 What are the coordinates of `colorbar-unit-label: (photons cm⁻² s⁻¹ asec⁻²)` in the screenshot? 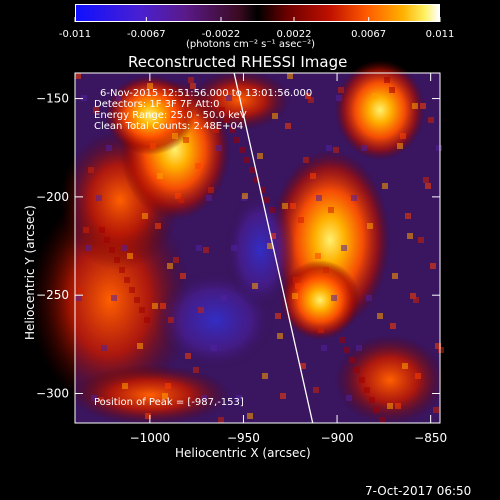 It's located at (251, 44).